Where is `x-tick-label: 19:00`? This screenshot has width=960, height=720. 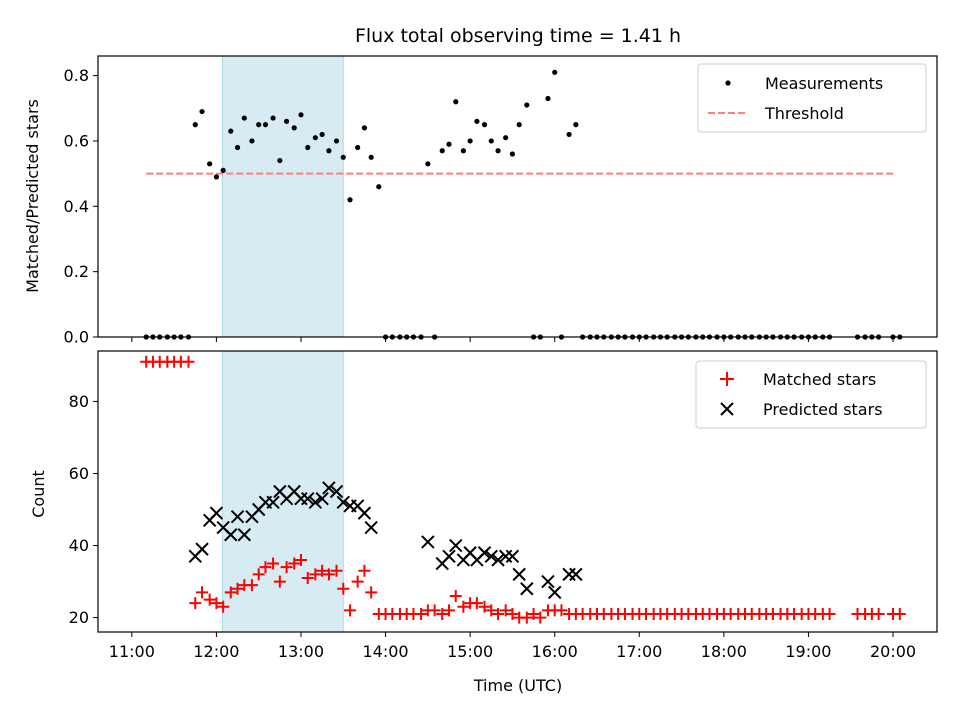 x-tick-label: 19:00 is located at coordinates (808, 651).